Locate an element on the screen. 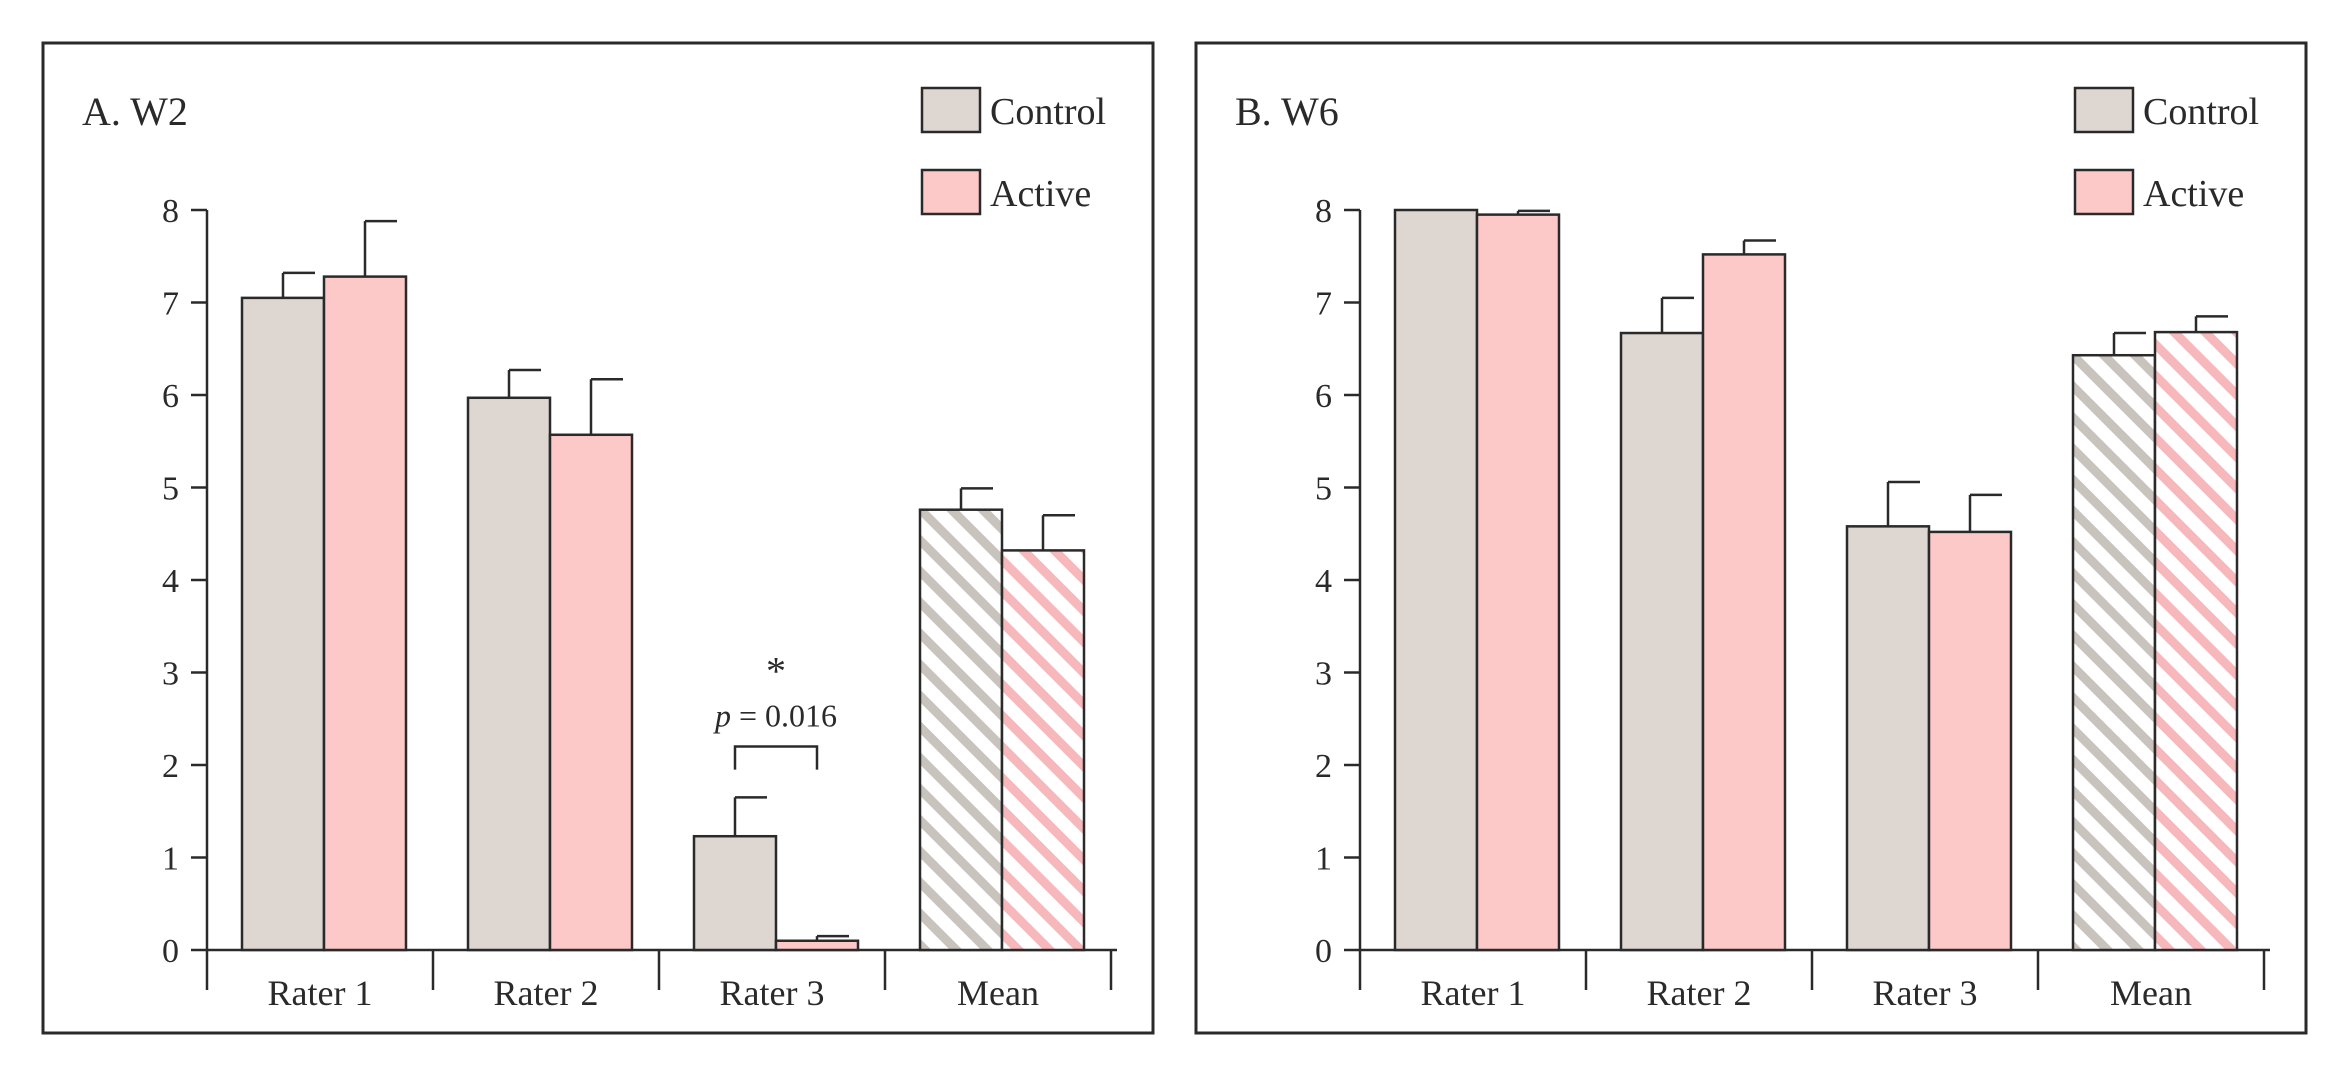  panel-b-x-tick-label: Rater 1 is located at coordinates (1473, 993).